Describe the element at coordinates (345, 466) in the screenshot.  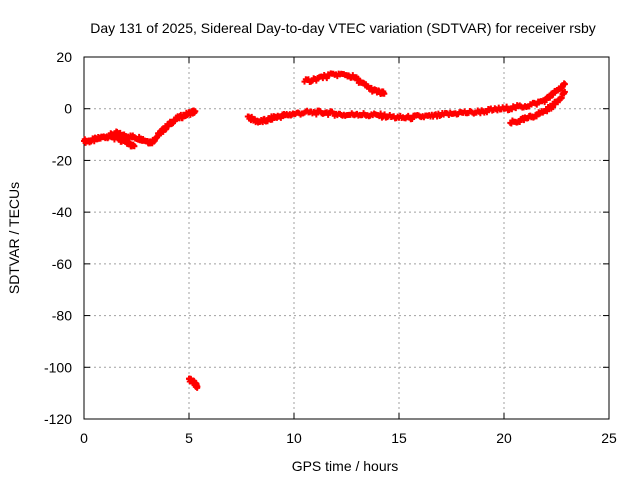
I see `x-axis-label: GPS time / hours` at that location.